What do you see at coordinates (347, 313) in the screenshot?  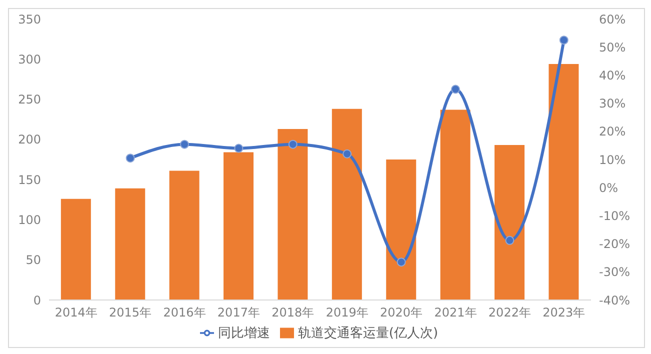 I see `x-tick-label: 2019年` at bounding box center [347, 313].